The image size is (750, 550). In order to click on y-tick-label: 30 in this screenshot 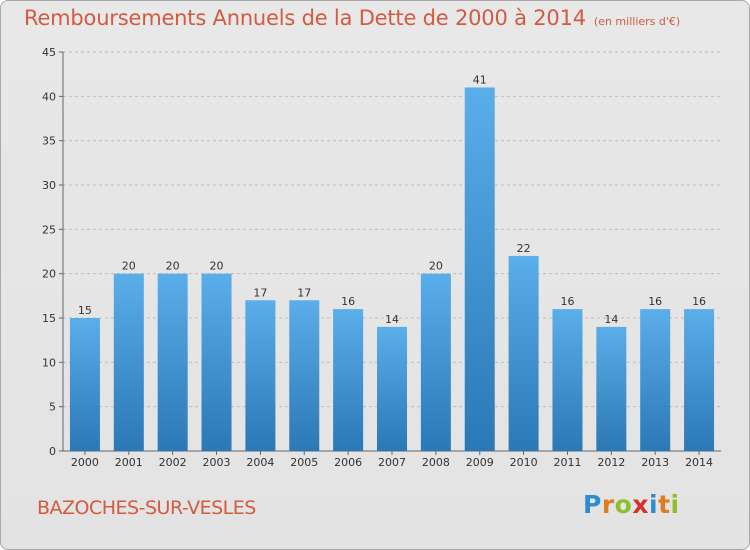, I will do `click(49, 185)`.